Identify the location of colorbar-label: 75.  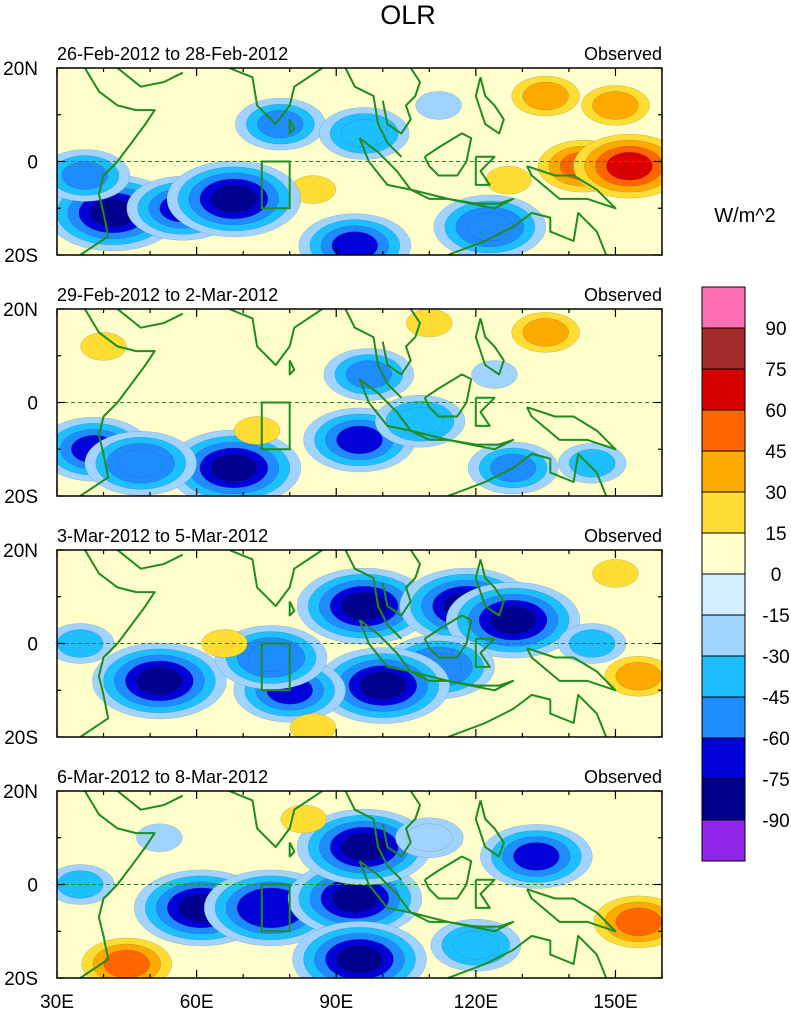
(775, 370).